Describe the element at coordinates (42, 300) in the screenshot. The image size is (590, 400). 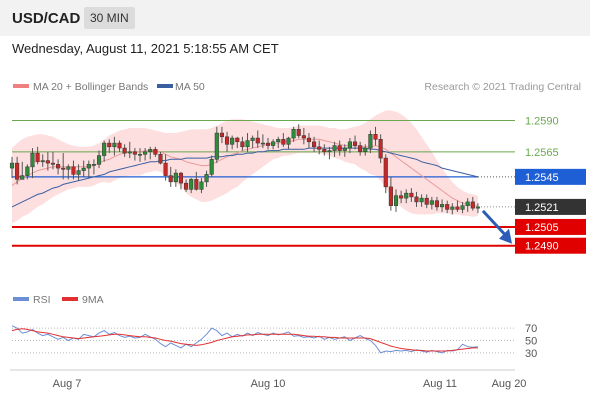
I see `rsi-legend-label: RSI` at that location.